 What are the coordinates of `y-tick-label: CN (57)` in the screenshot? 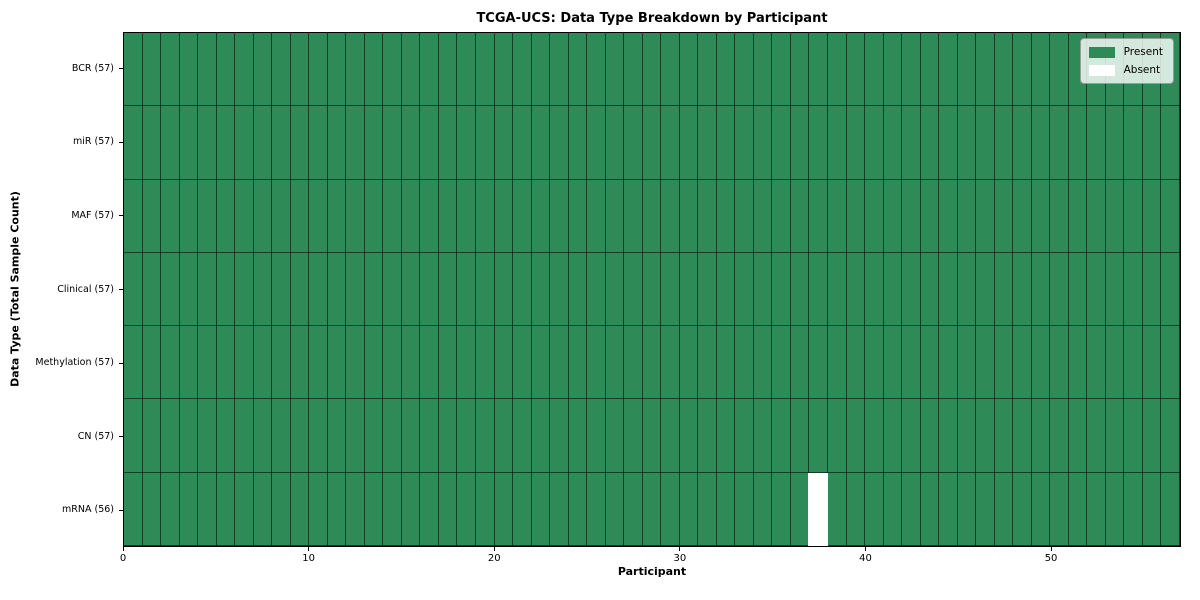 It's located at (95, 436).